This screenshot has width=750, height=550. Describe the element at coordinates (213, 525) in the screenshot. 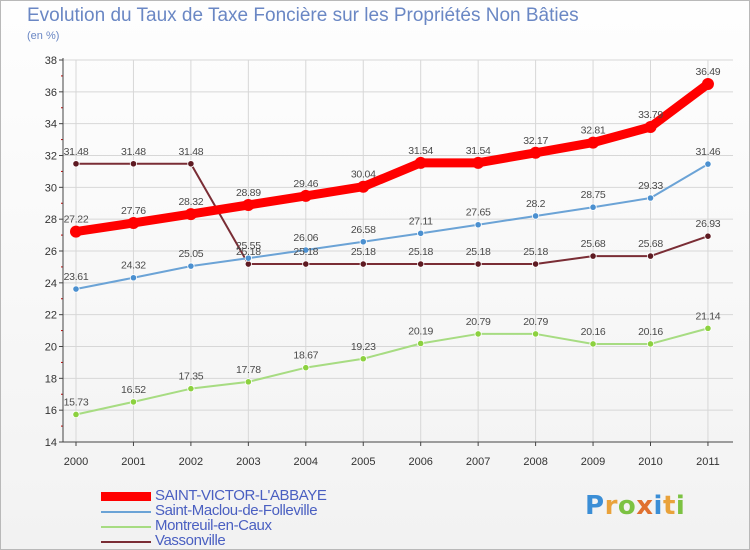

I see `legend-label-3: Montreuil-en-Caux` at that location.